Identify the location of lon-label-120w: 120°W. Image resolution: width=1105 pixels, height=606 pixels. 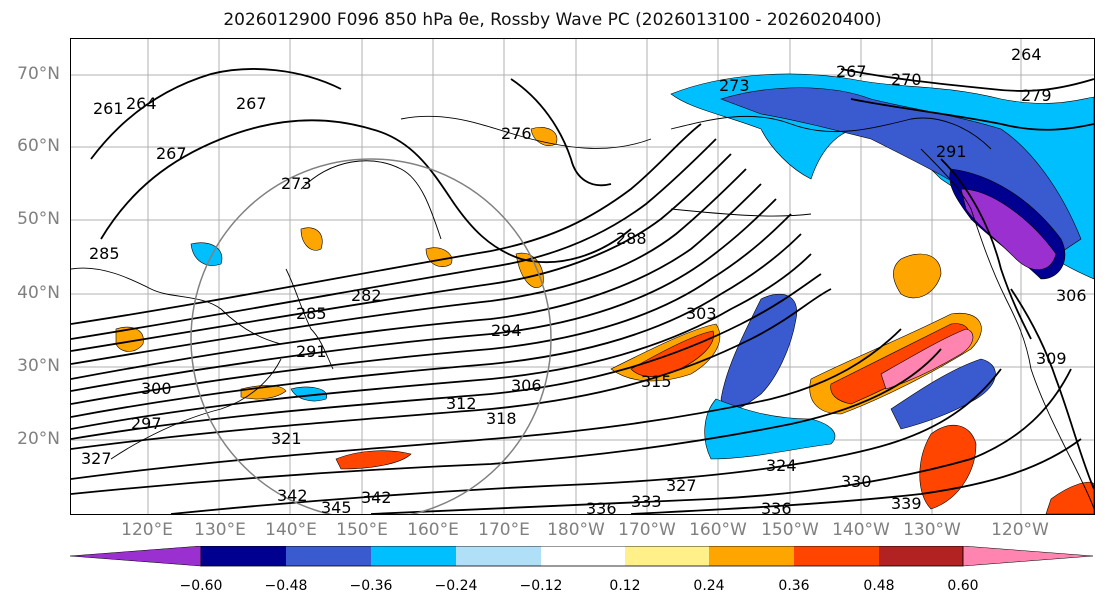
(1020, 530).